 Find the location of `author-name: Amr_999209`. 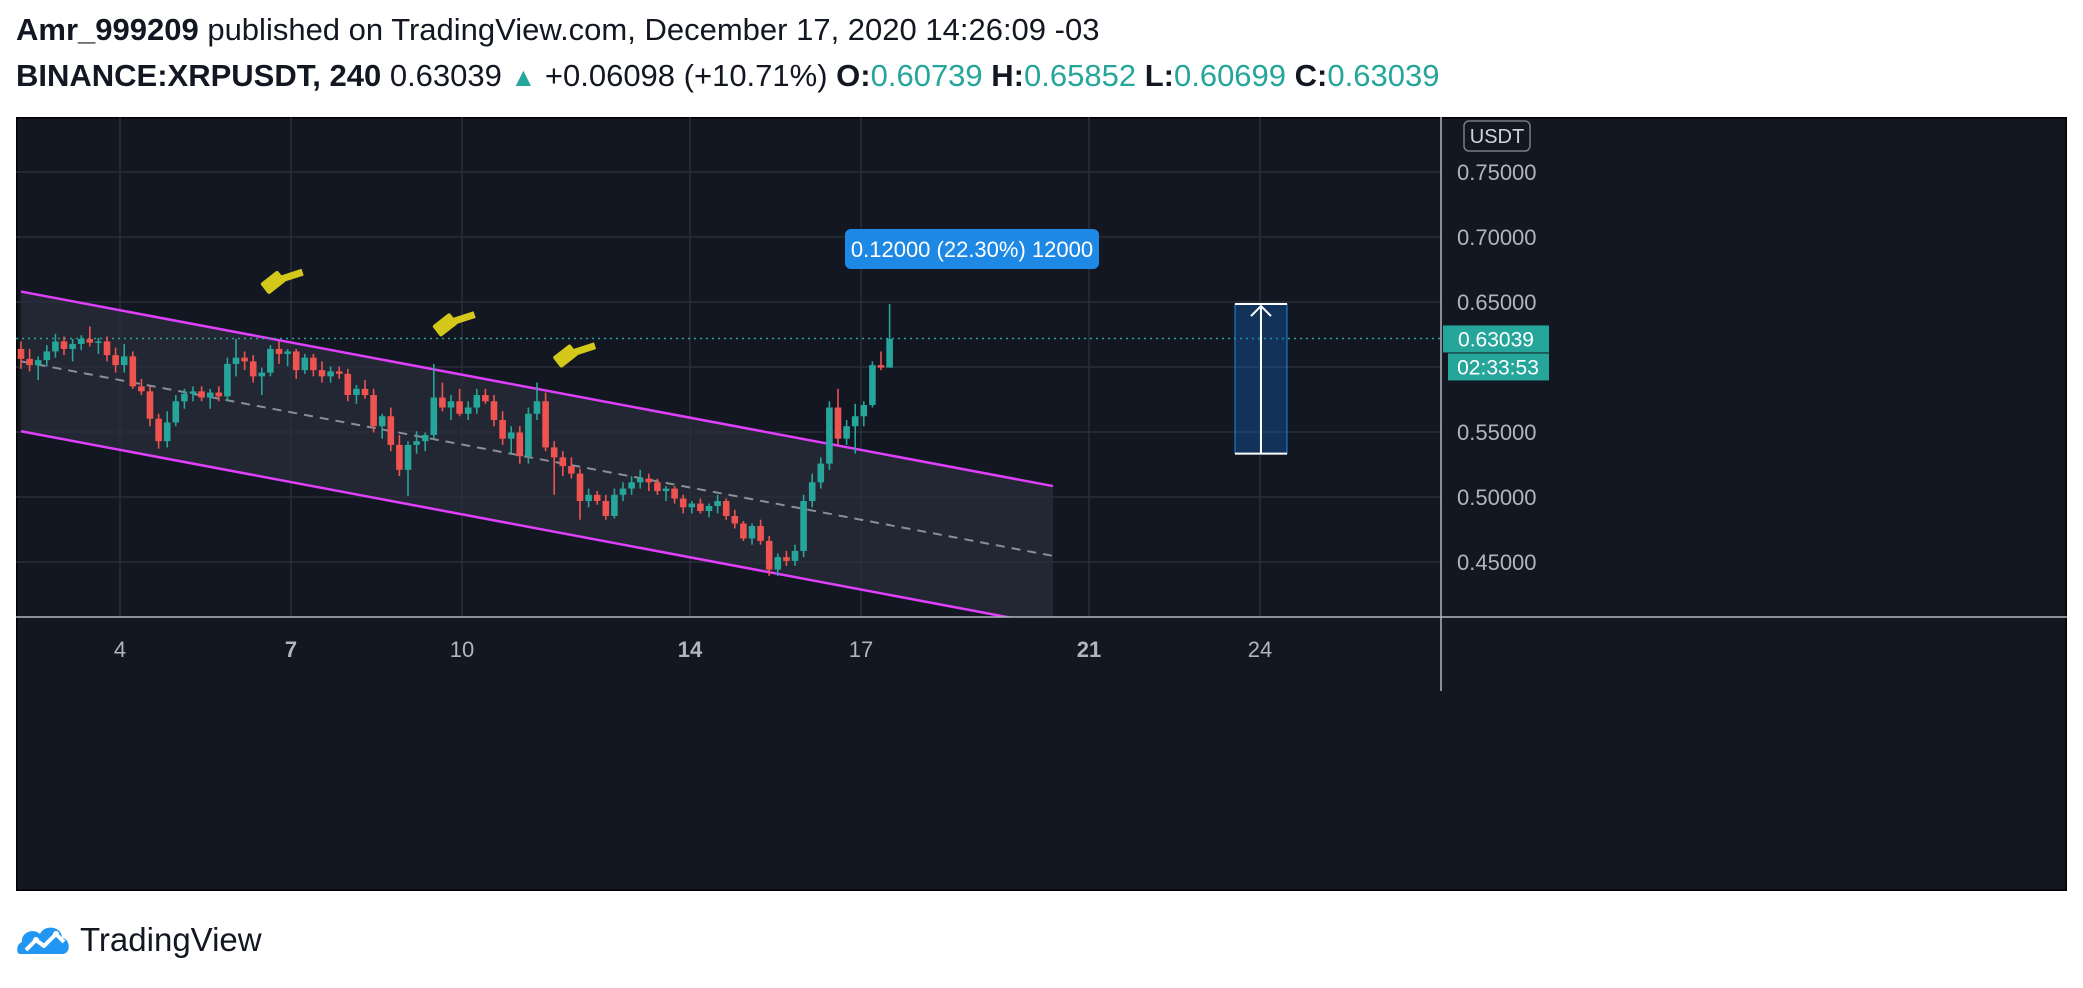

author-name: Amr_999209 is located at coordinates (107, 29).